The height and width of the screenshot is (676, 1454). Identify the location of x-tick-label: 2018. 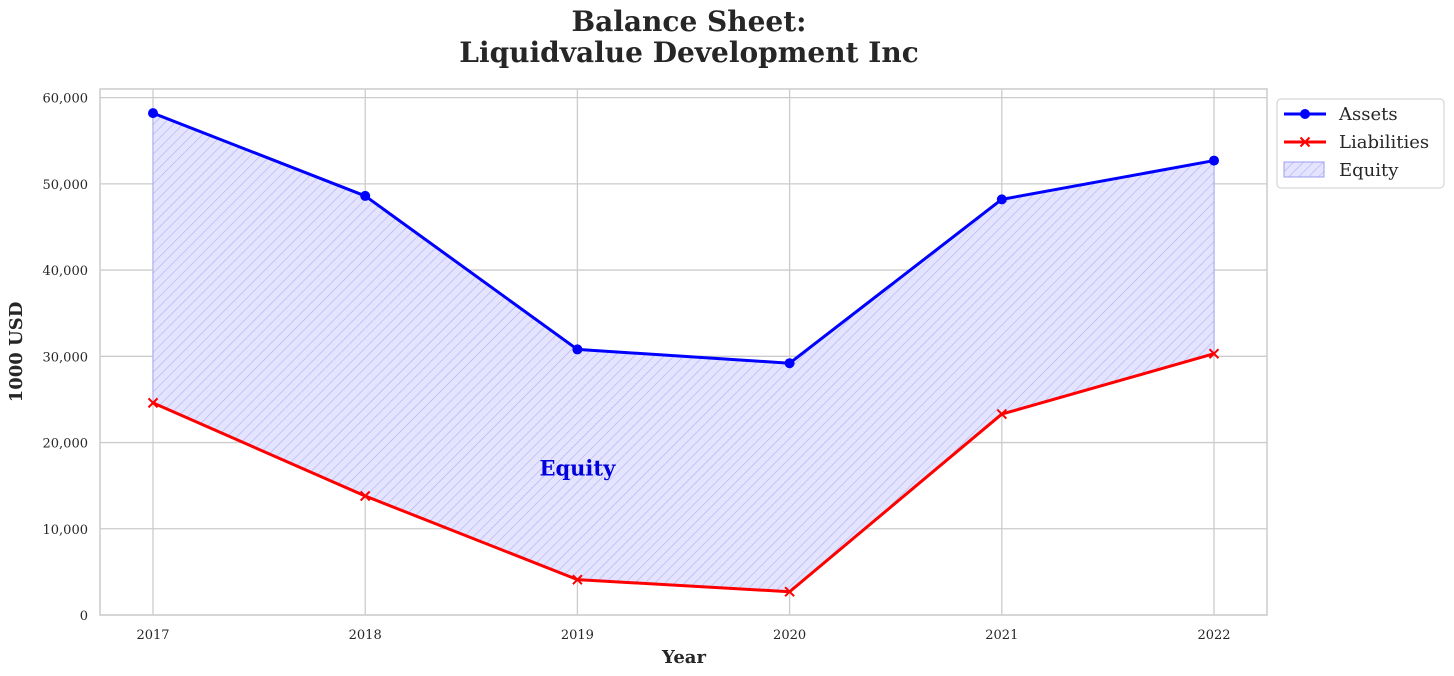
(365, 635).